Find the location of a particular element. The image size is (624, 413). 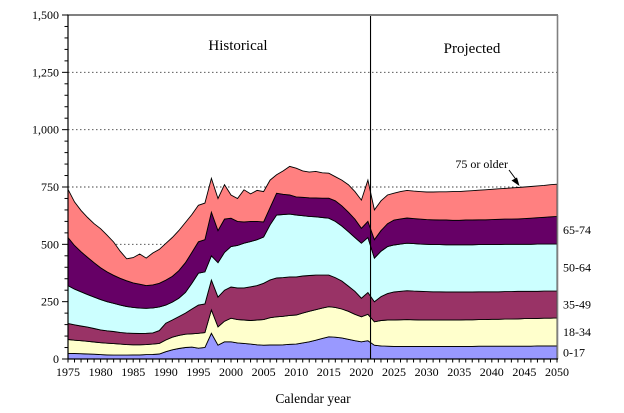

band-label-18-34: 18-34 is located at coordinates (577, 332).